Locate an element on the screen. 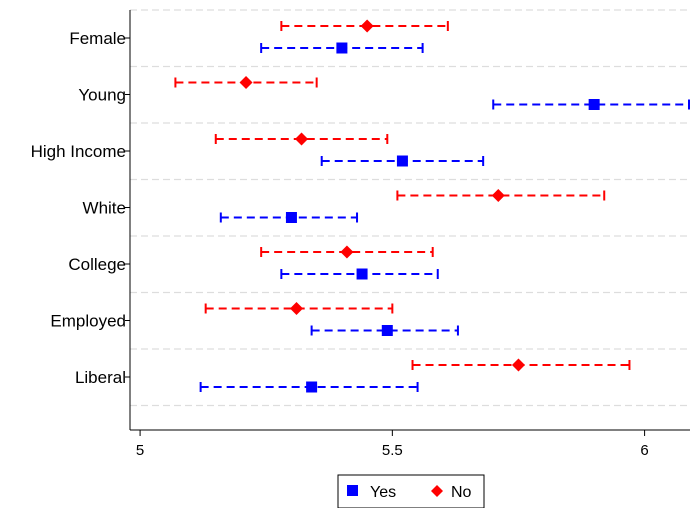  category-label-high-income: High Income is located at coordinates (78, 151).